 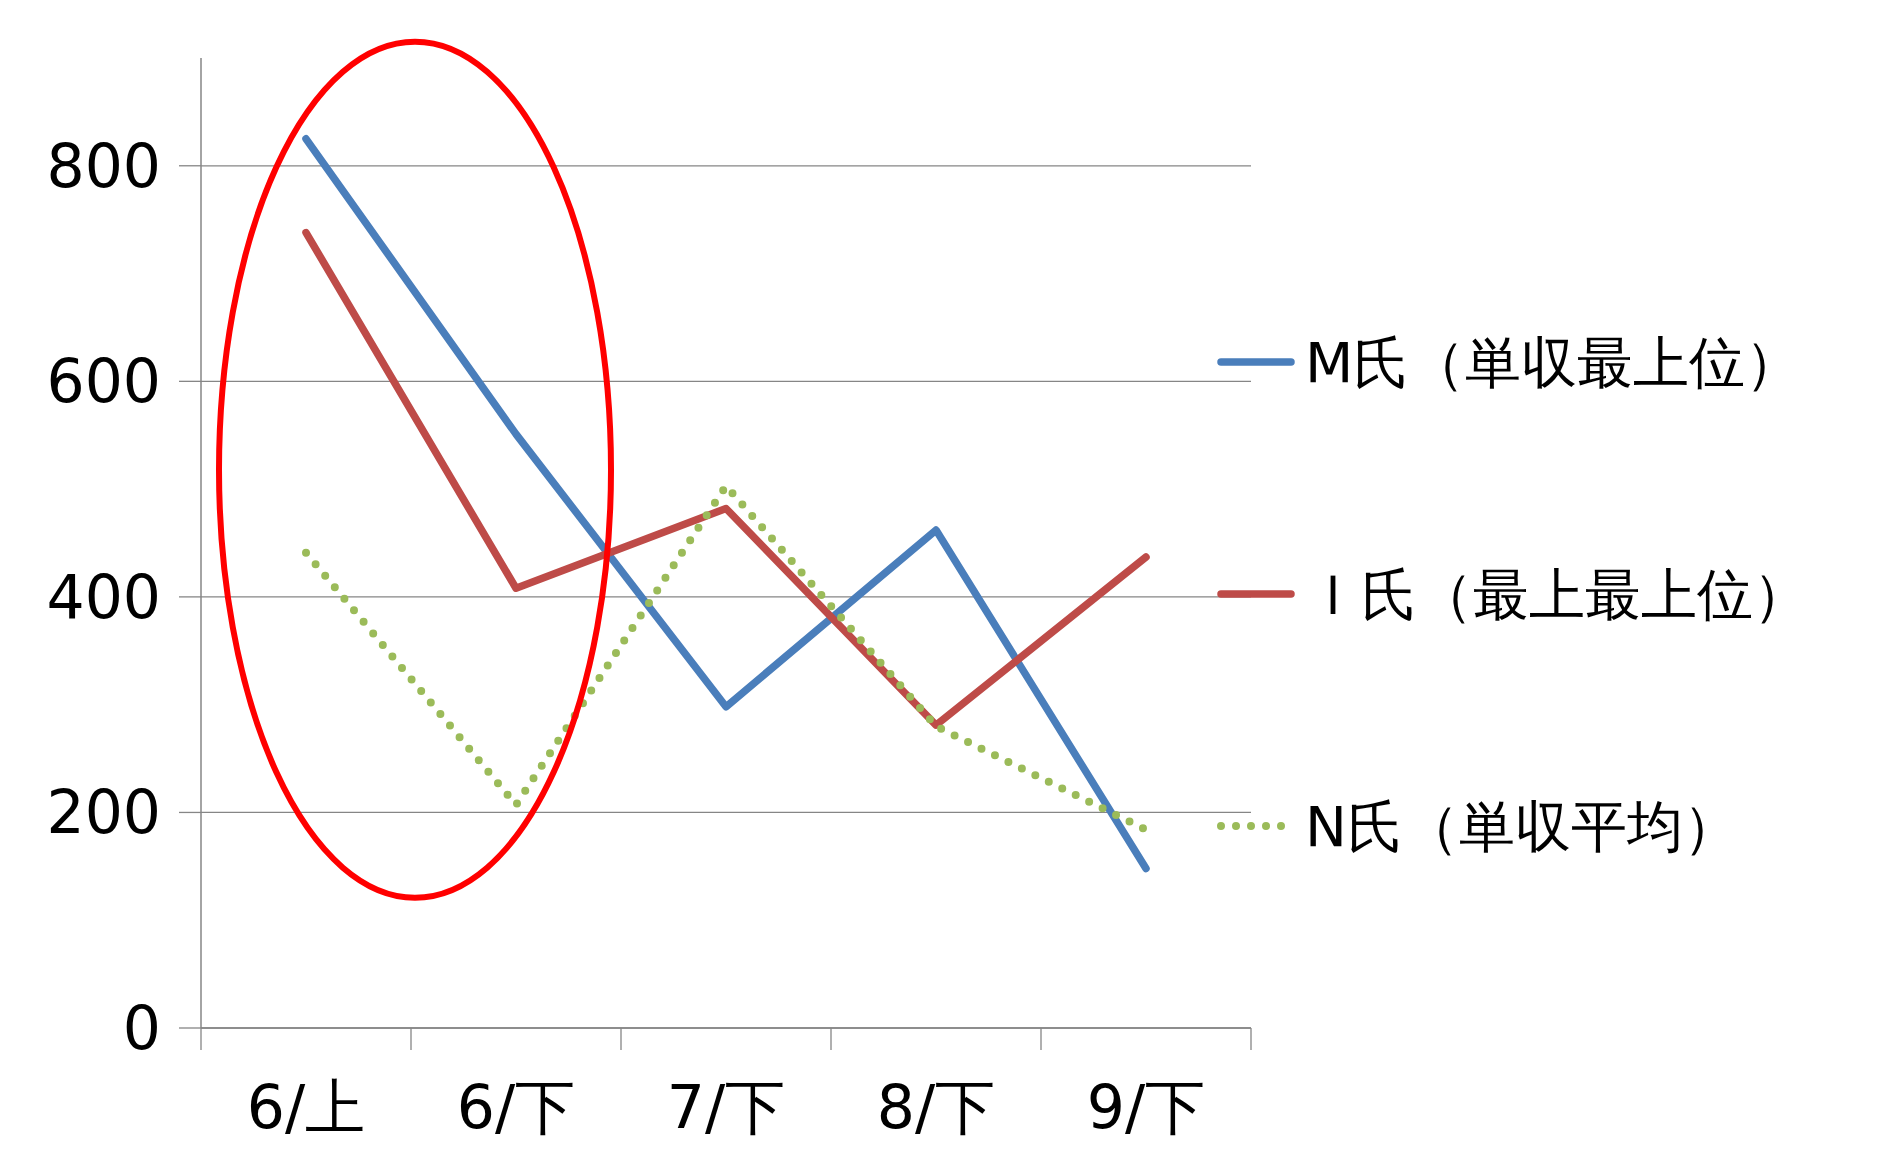 What do you see at coordinates (936, 1107) in the screenshot?
I see `x-tick-label: 8/下` at bounding box center [936, 1107].